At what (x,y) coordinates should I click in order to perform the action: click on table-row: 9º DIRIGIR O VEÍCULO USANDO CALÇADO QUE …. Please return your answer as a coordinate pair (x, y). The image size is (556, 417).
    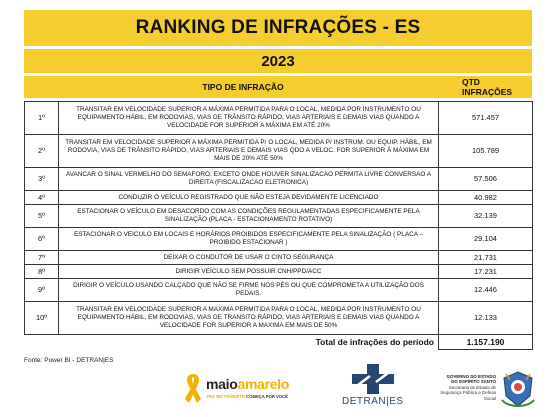
    Looking at the image, I should click on (278, 290).